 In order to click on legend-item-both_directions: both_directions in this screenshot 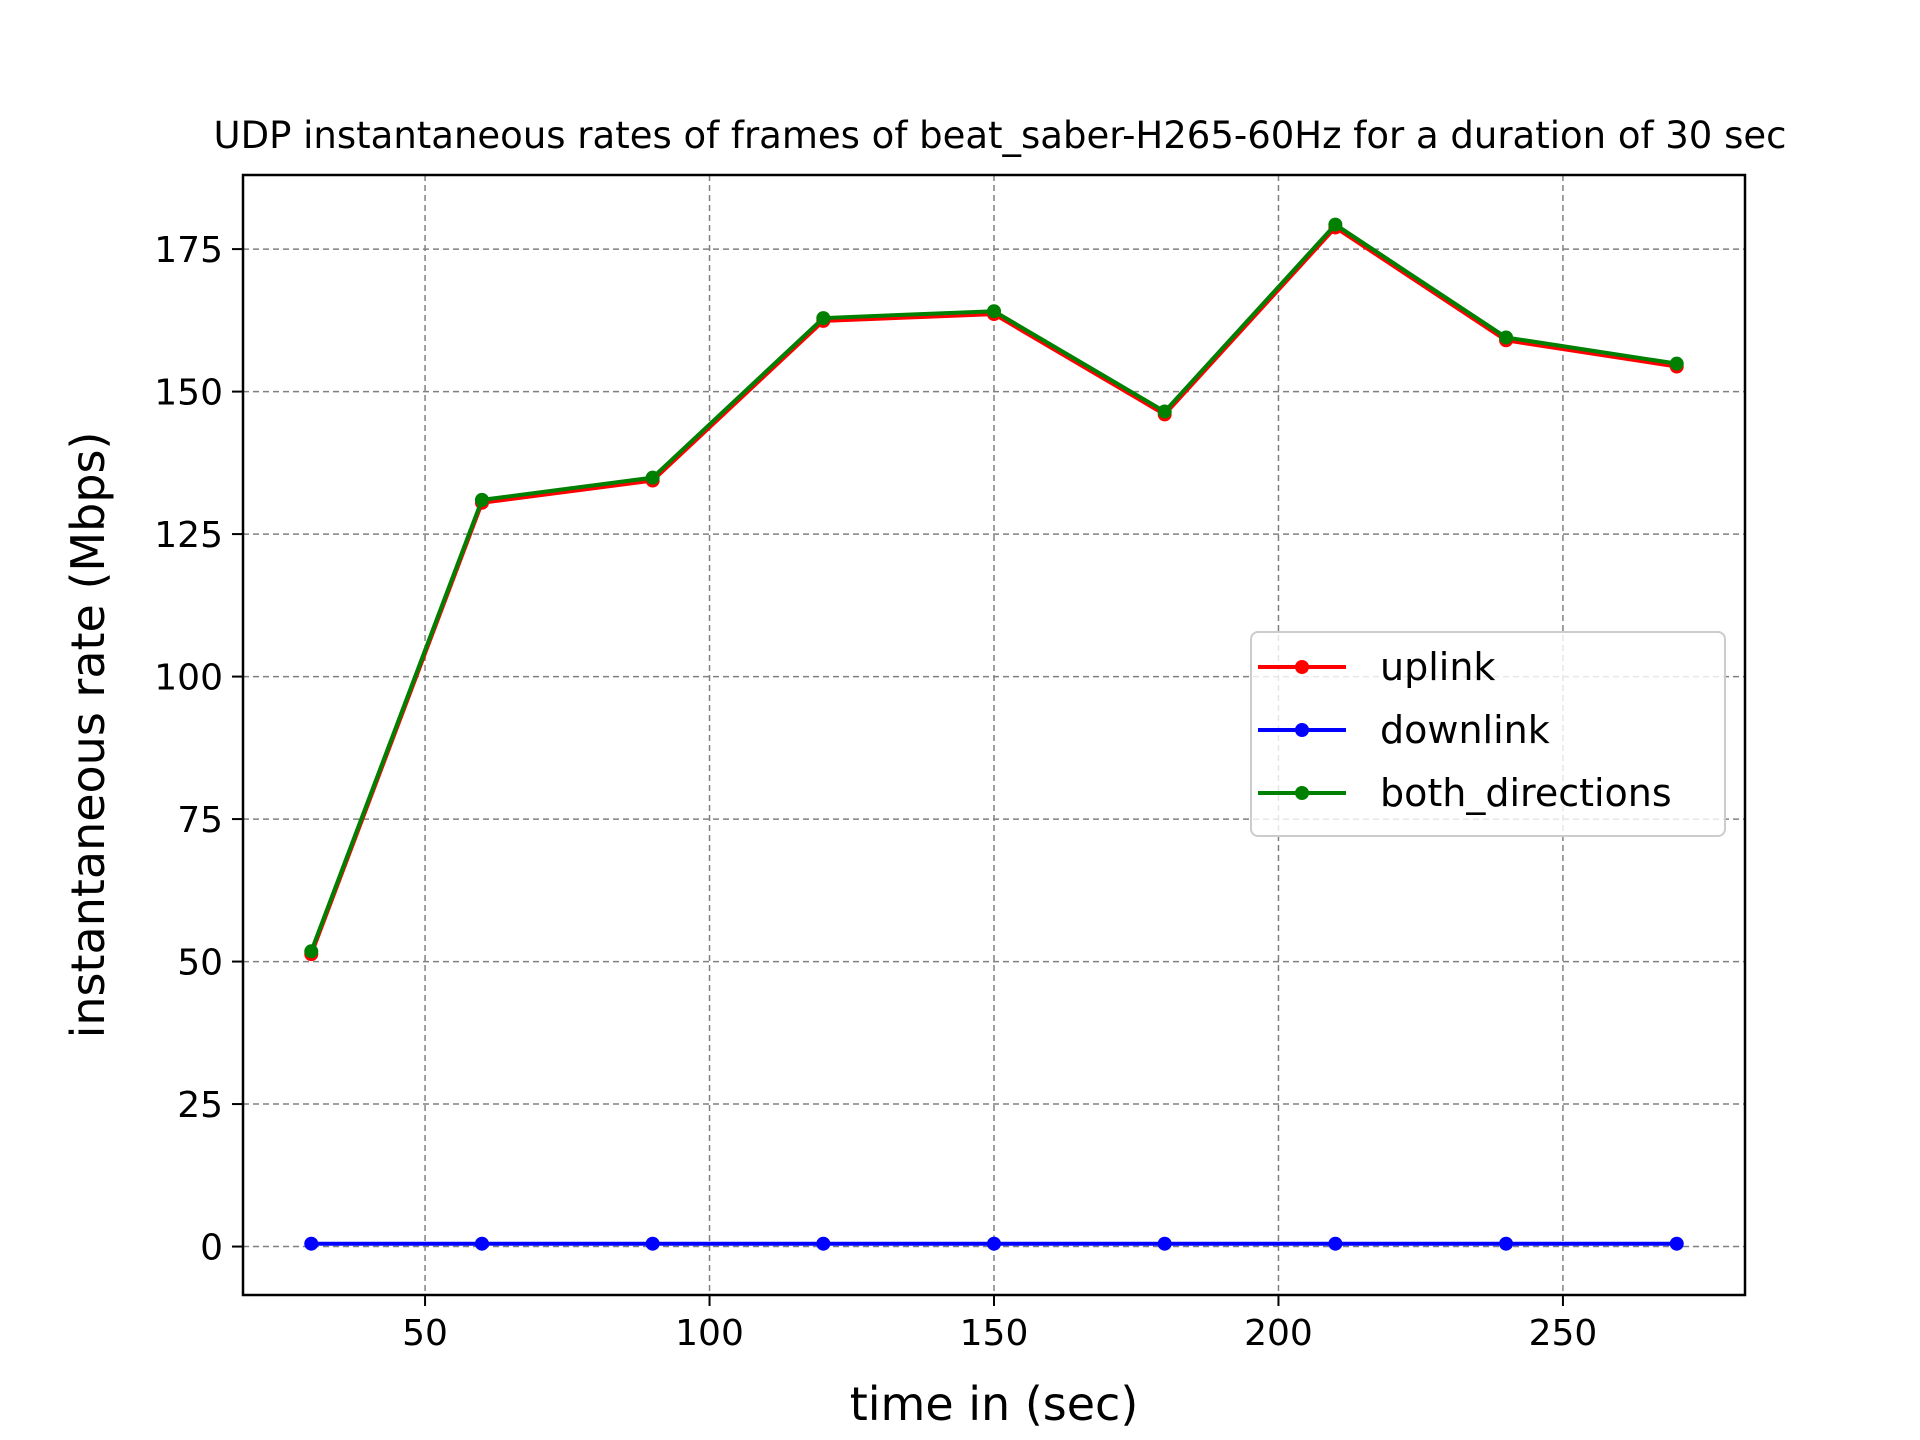, I will do `click(1465, 793)`.